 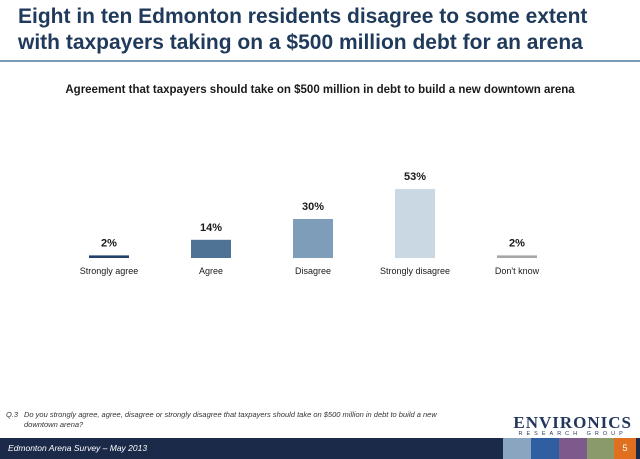 What do you see at coordinates (211, 271) in the screenshot?
I see `category-label: Agree` at bounding box center [211, 271].